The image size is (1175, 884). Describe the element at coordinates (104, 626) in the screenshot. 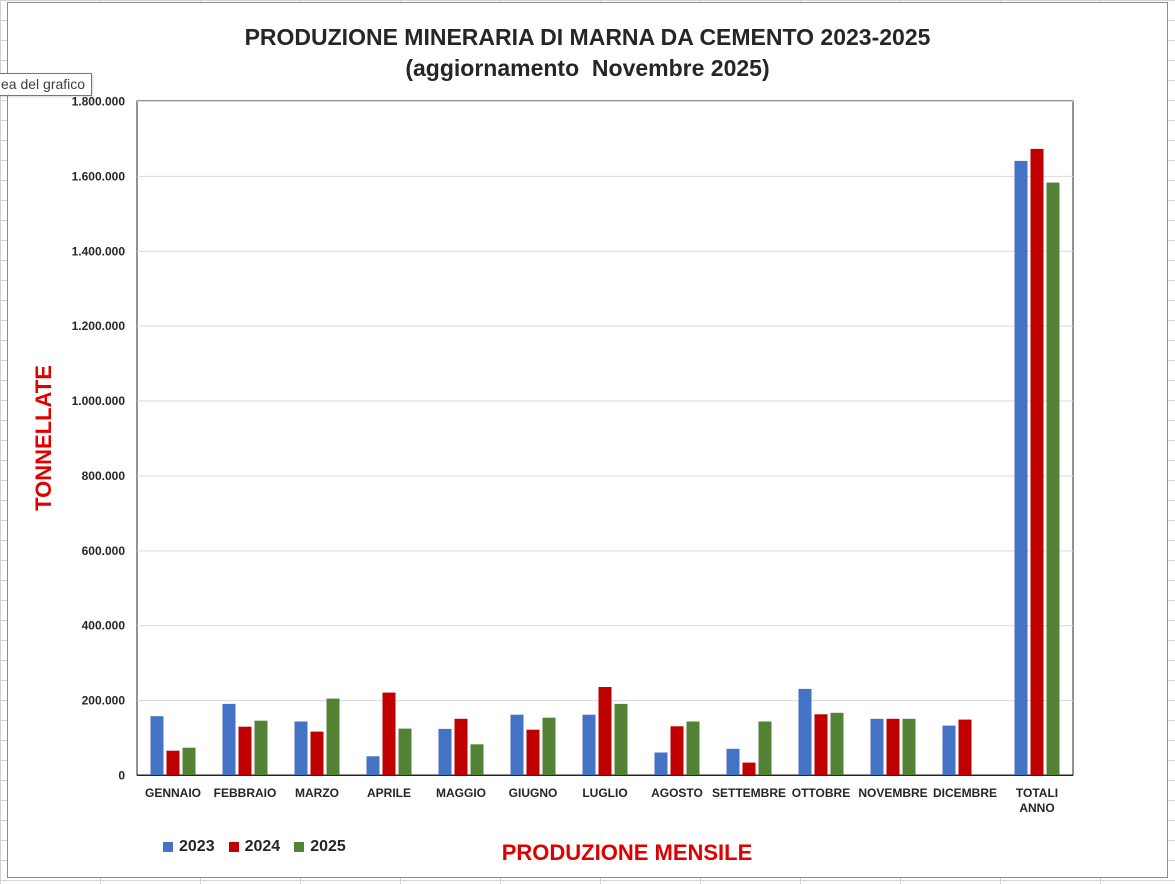

I see `y-tick-label: 400.000` at that location.